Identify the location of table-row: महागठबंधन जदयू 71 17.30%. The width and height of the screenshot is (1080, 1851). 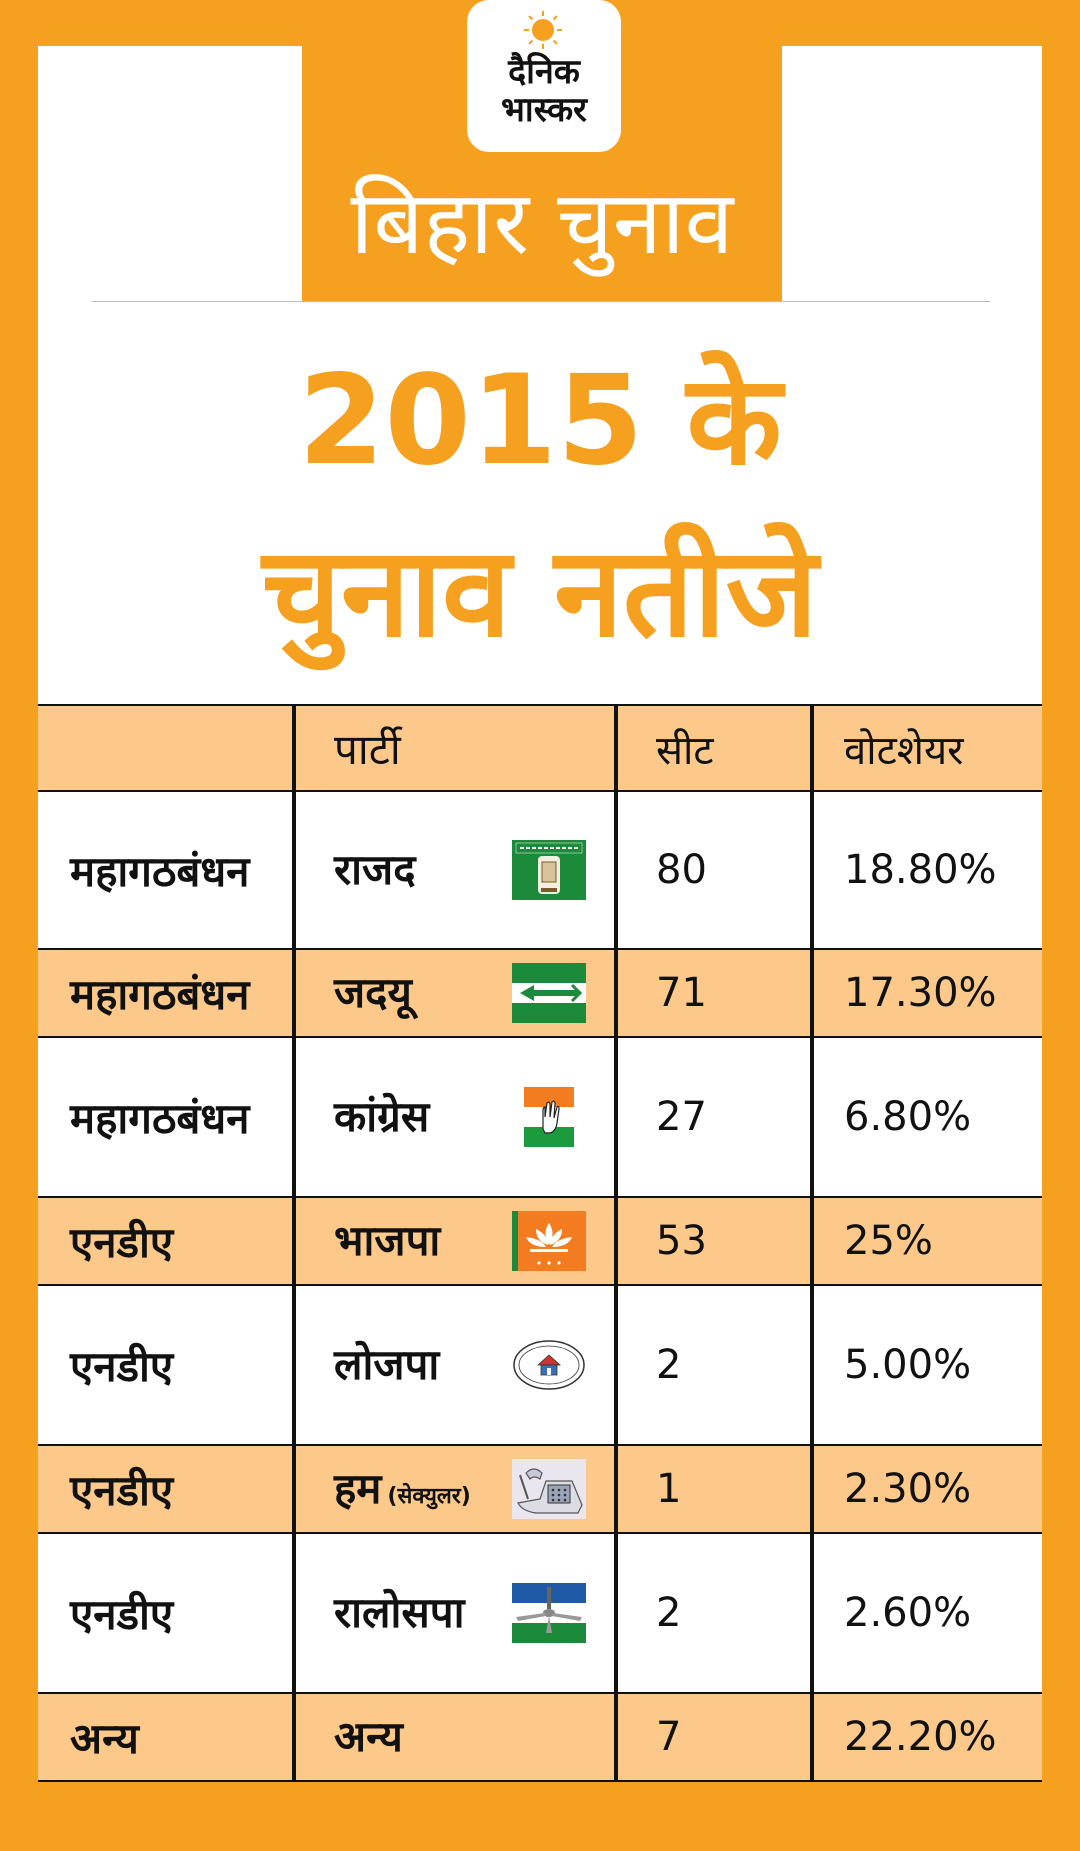
(540, 993).